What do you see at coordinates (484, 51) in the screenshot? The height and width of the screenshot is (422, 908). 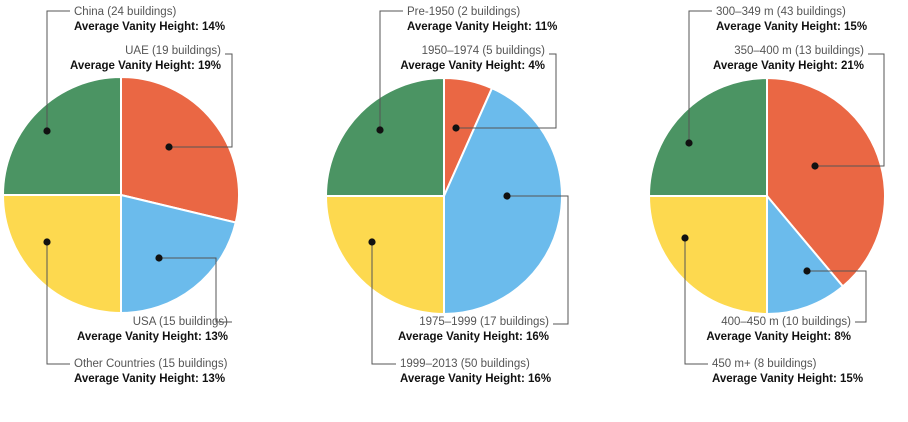 I see `slice-label: 1950–1974 (5 buildings)` at bounding box center [484, 51].